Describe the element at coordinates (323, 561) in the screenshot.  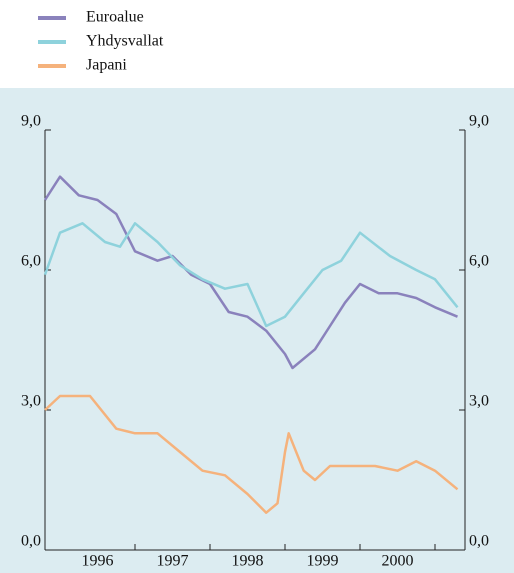
I see `x-tick-label: 1999` at that location.